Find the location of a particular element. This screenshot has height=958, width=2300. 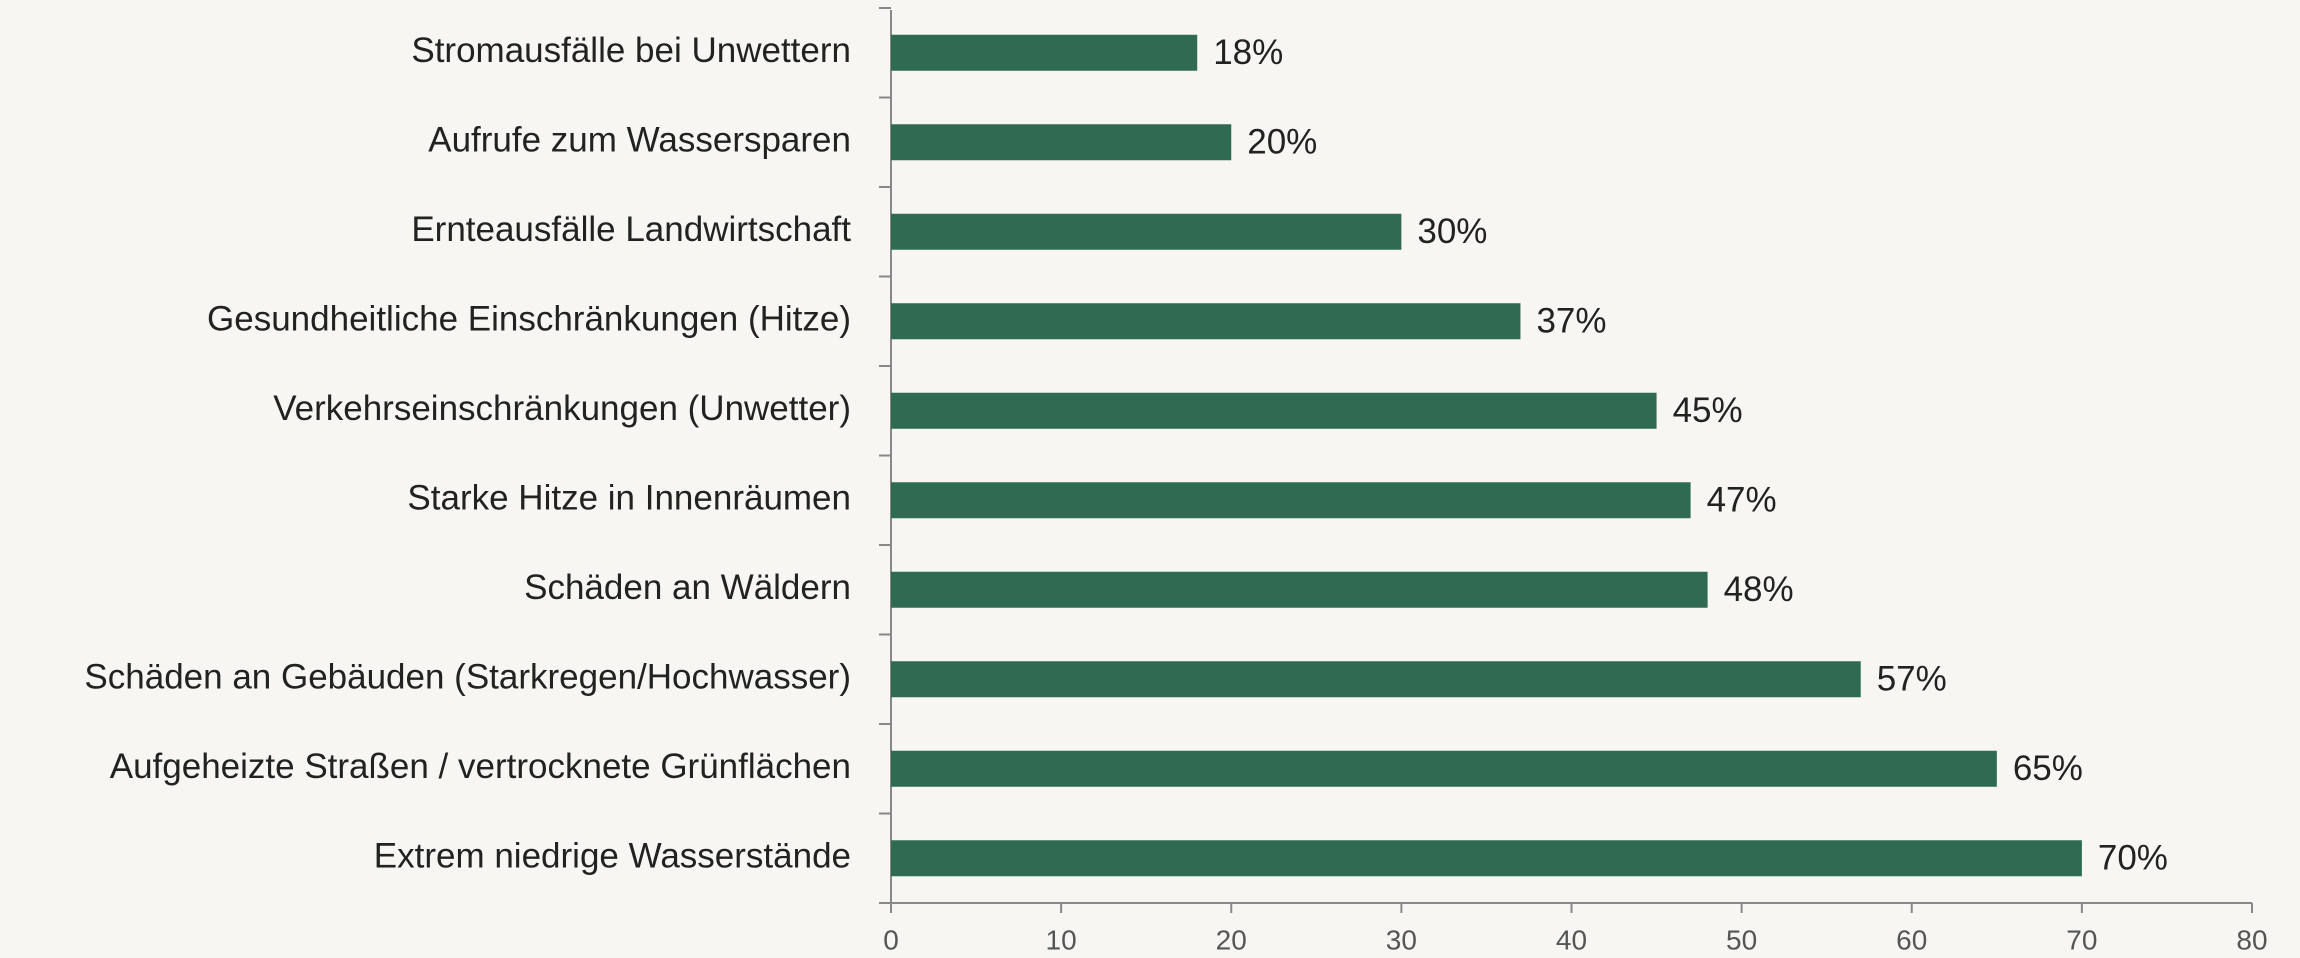

x-tick-label: 30 is located at coordinates (1401, 939).